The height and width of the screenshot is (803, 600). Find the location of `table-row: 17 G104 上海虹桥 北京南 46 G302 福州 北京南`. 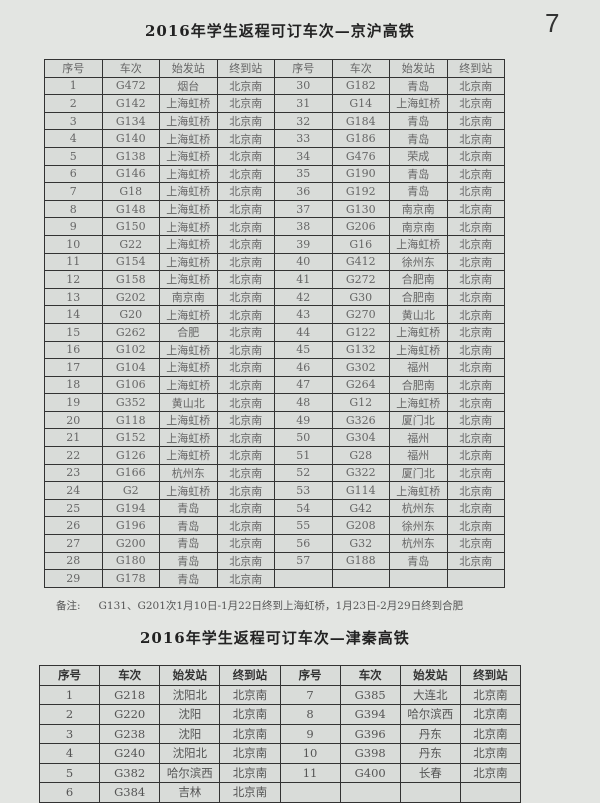

table-row: 17 G104 上海虹桥 北京南 46 G302 福州 北京南 is located at coordinates (274, 367).